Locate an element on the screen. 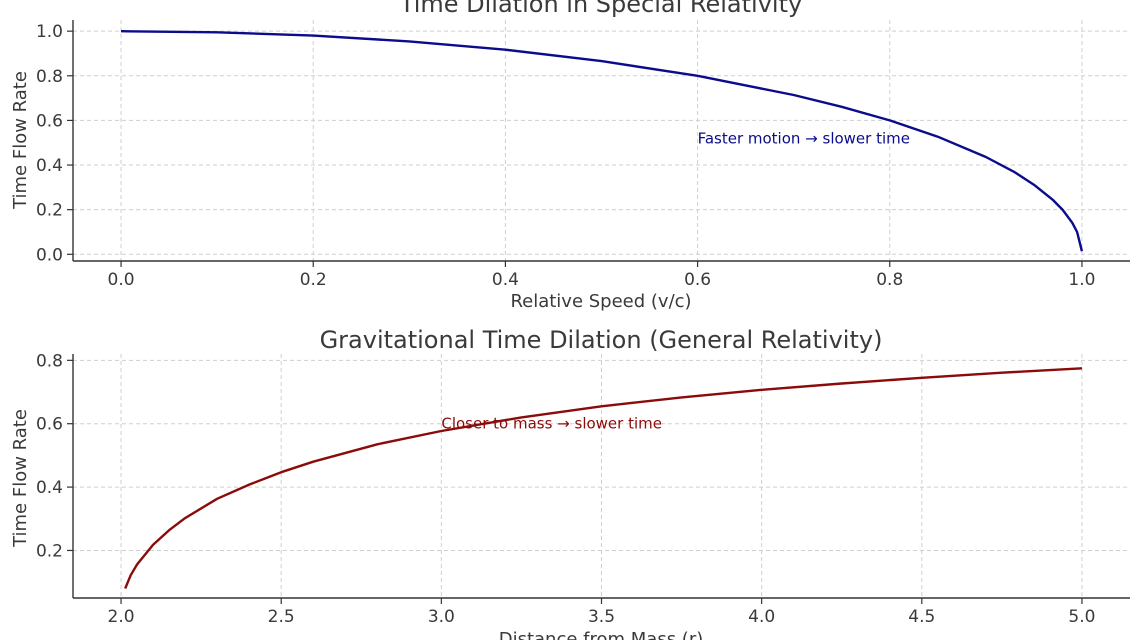  x-tick-label: 2.5 is located at coordinates (281, 617).